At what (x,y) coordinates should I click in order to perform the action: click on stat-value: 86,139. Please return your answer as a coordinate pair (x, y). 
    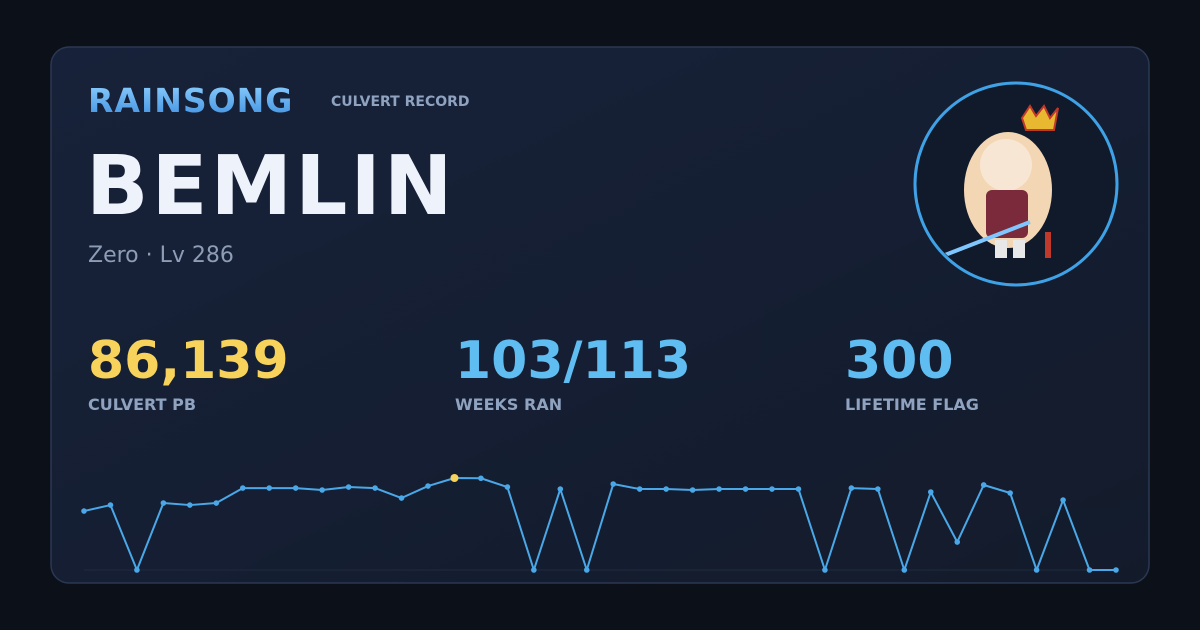
    Looking at the image, I should click on (188, 361).